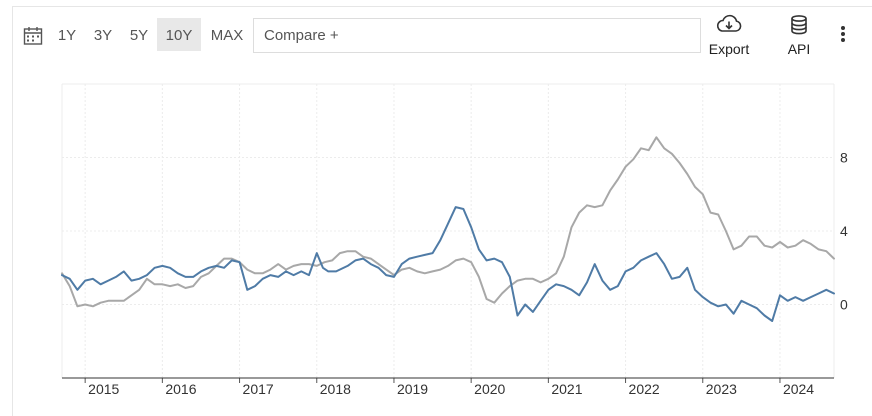 Image resolution: width=872 pixels, height=416 pixels. What do you see at coordinates (844, 231) in the screenshot?
I see `y-tick-label: 4` at bounding box center [844, 231].